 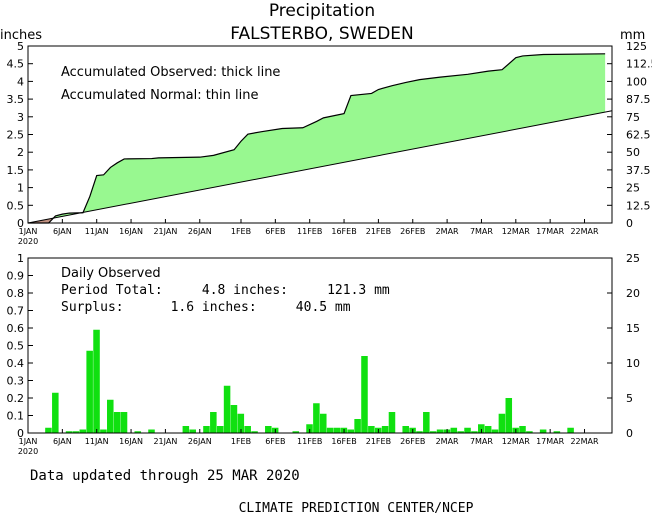 What do you see at coordinates (165, 476) in the screenshot?
I see `footer-updated: Data updated through 25 MAR 2020` at bounding box center [165, 476].